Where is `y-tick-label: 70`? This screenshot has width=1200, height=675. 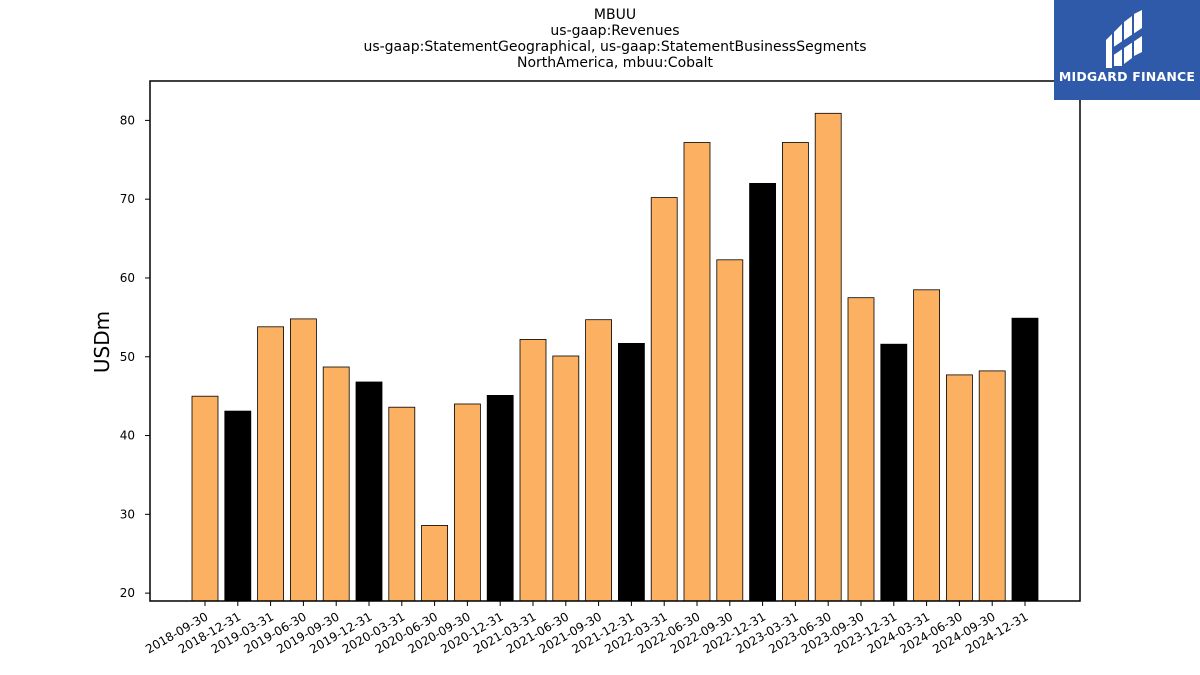 y-tick-label: 70 is located at coordinates (127, 199).